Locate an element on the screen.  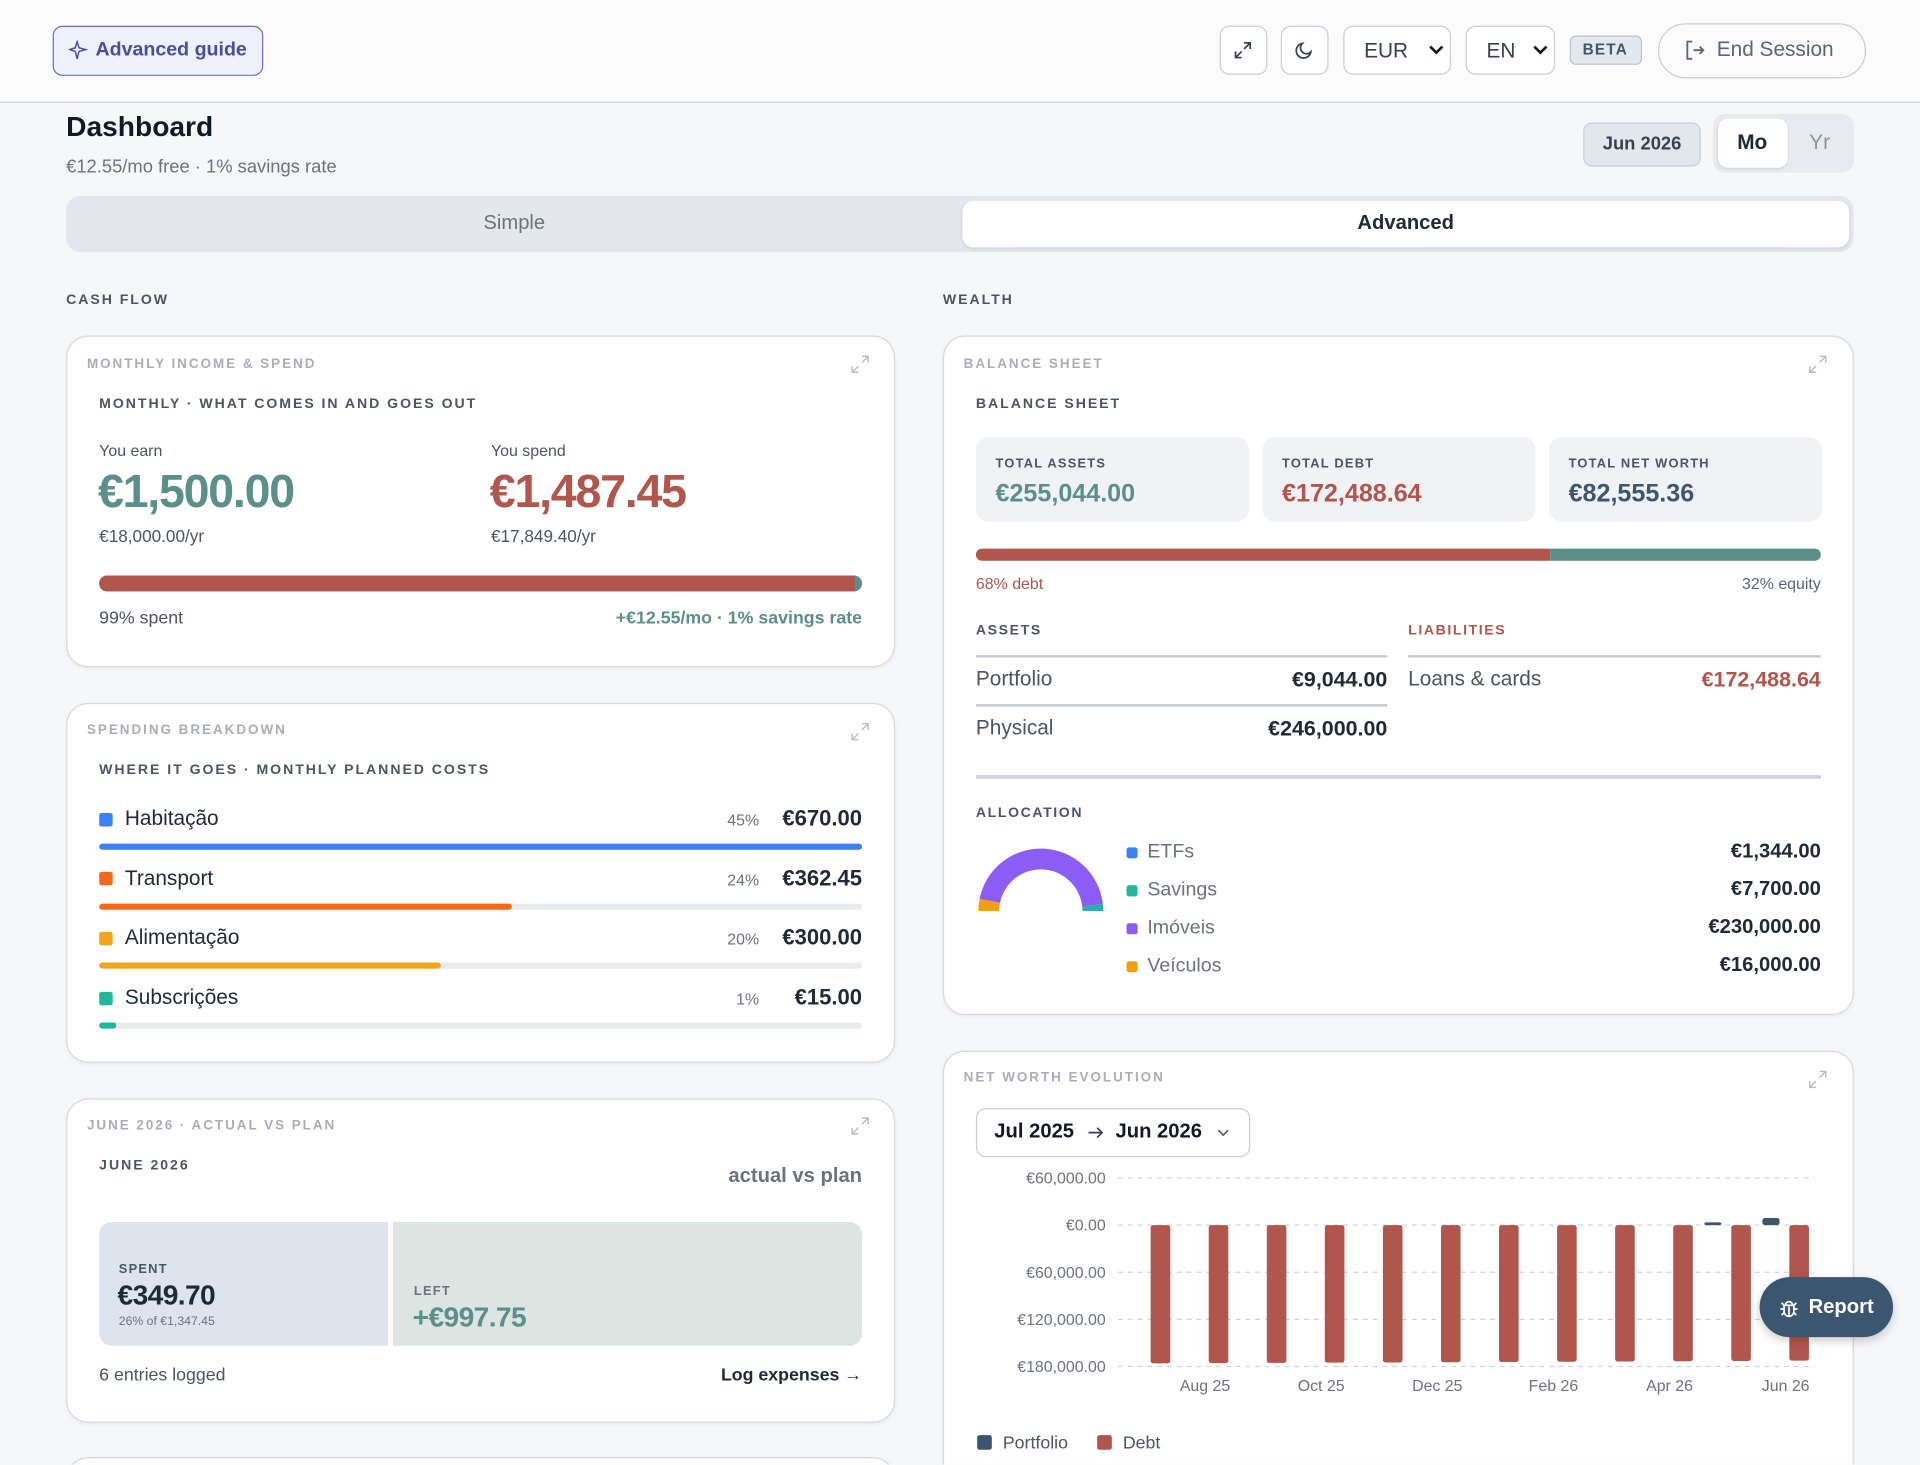
left-value: +€997.75 is located at coordinates (469, 1316).